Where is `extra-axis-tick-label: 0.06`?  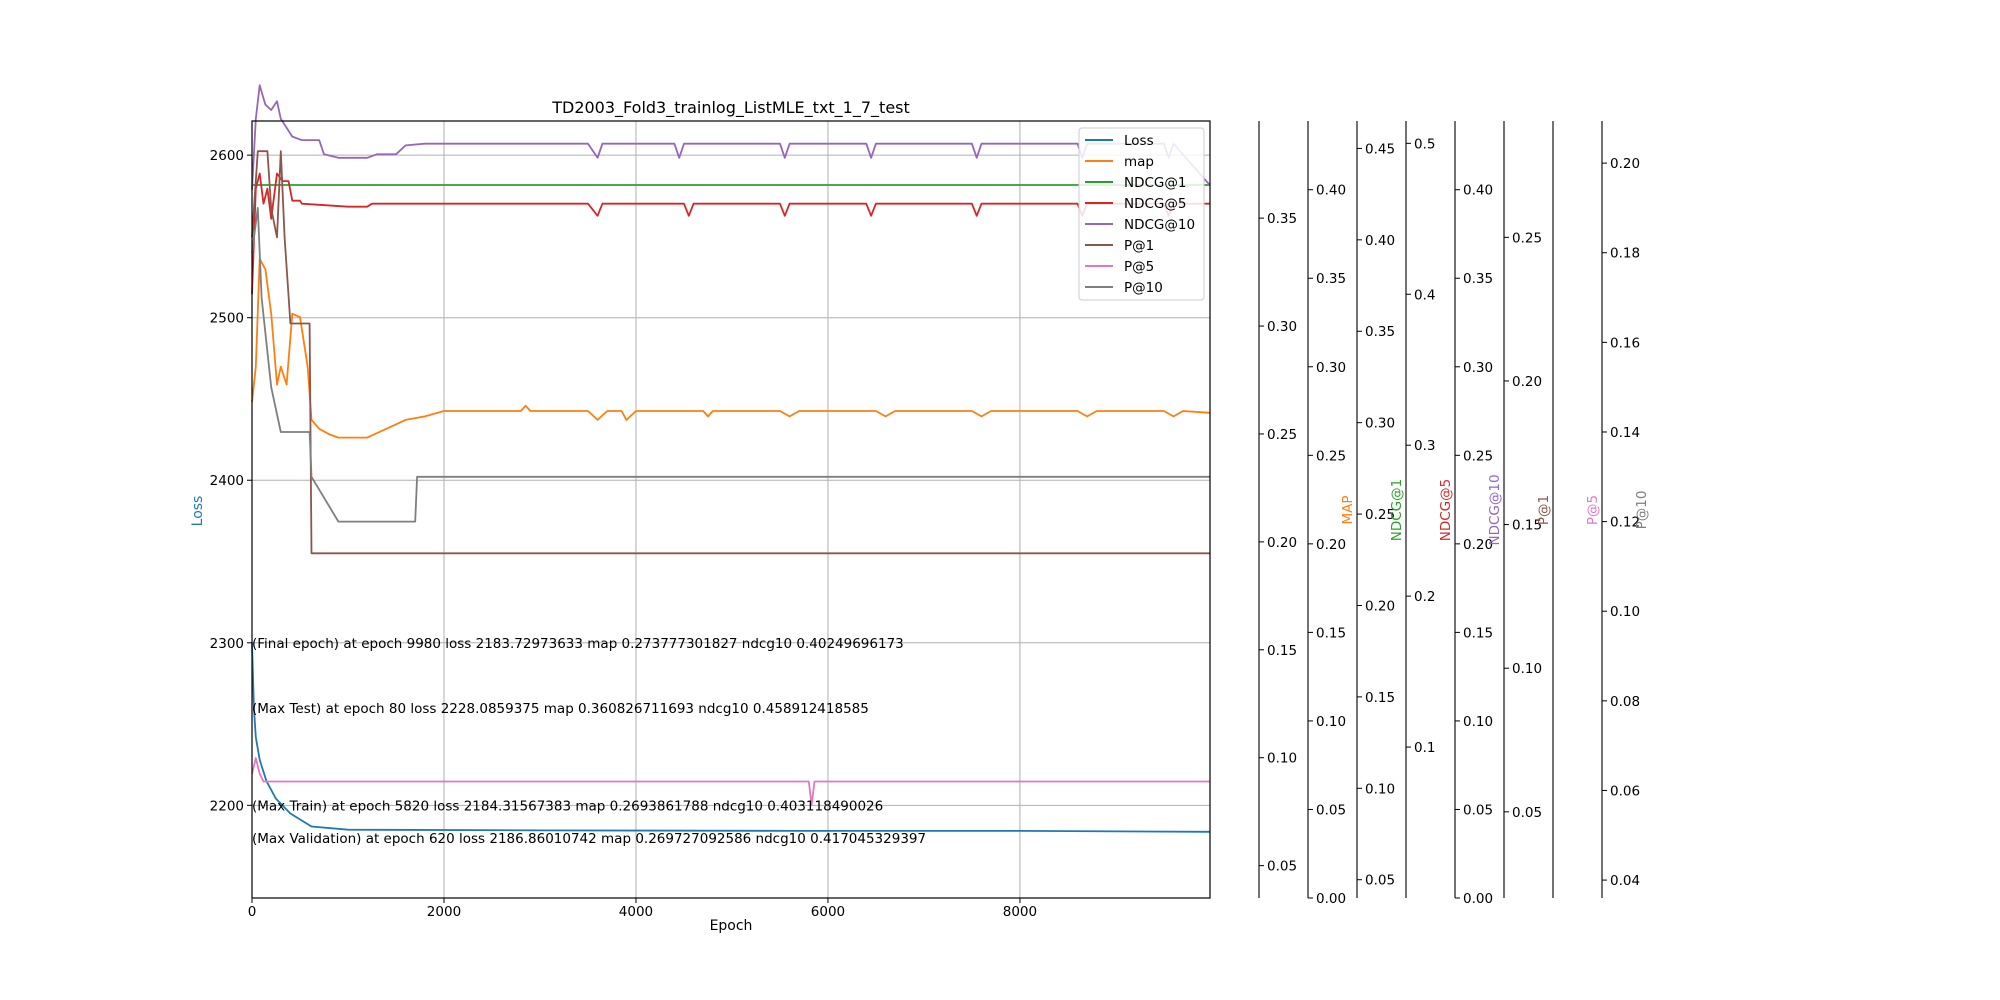 extra-axis-tick-label: 0.06 is located at coordinates (1625, 791).